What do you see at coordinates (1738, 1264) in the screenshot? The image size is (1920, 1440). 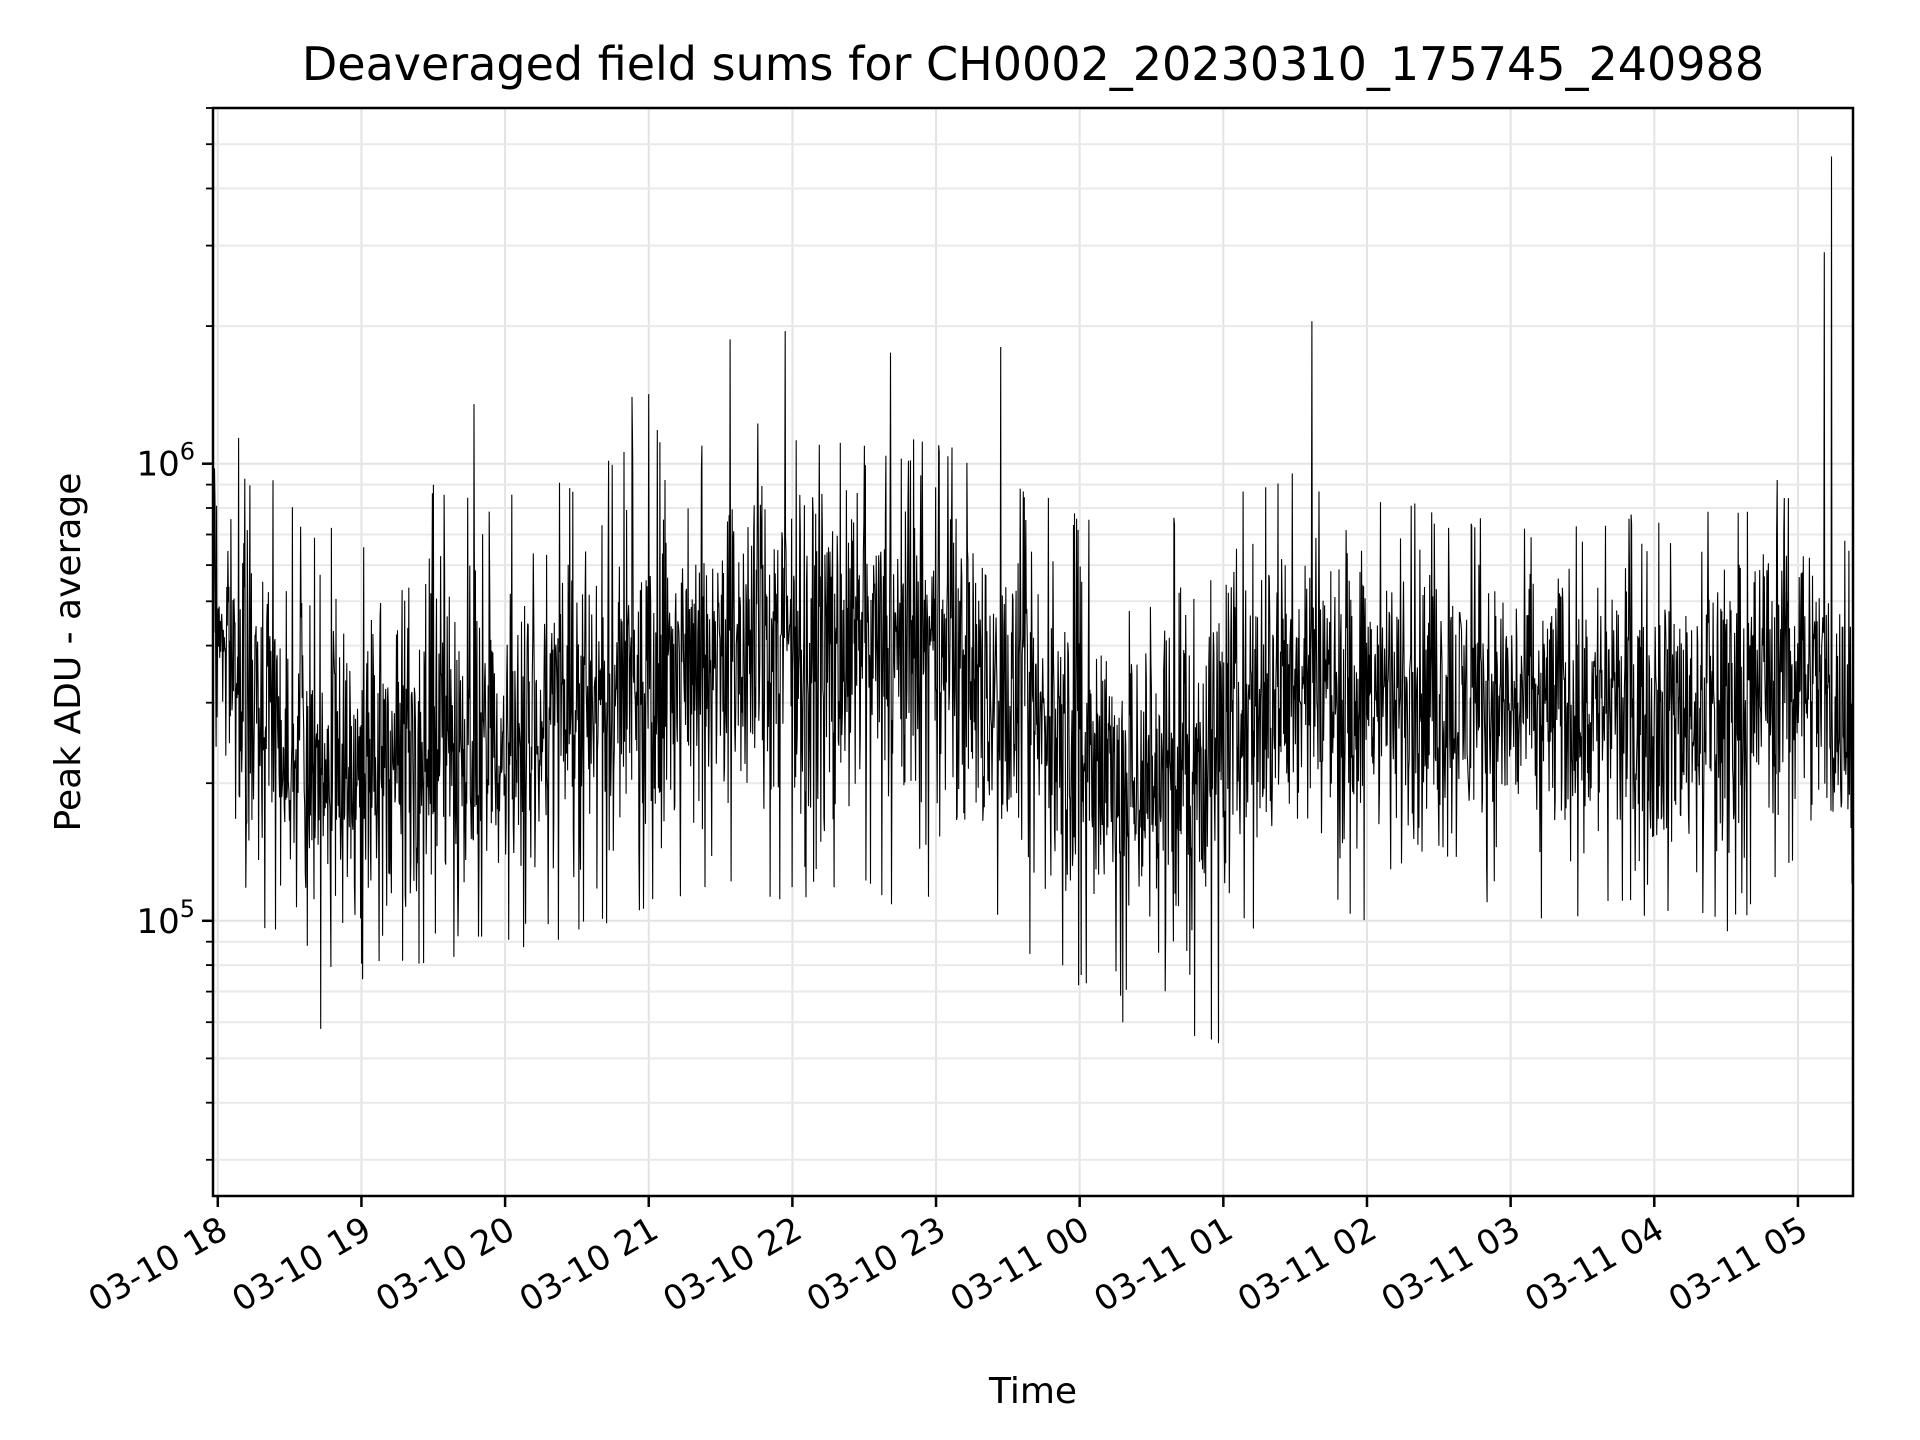 I see `x-tick-label: 03-11 05` at bounding box center [1738, 1264].